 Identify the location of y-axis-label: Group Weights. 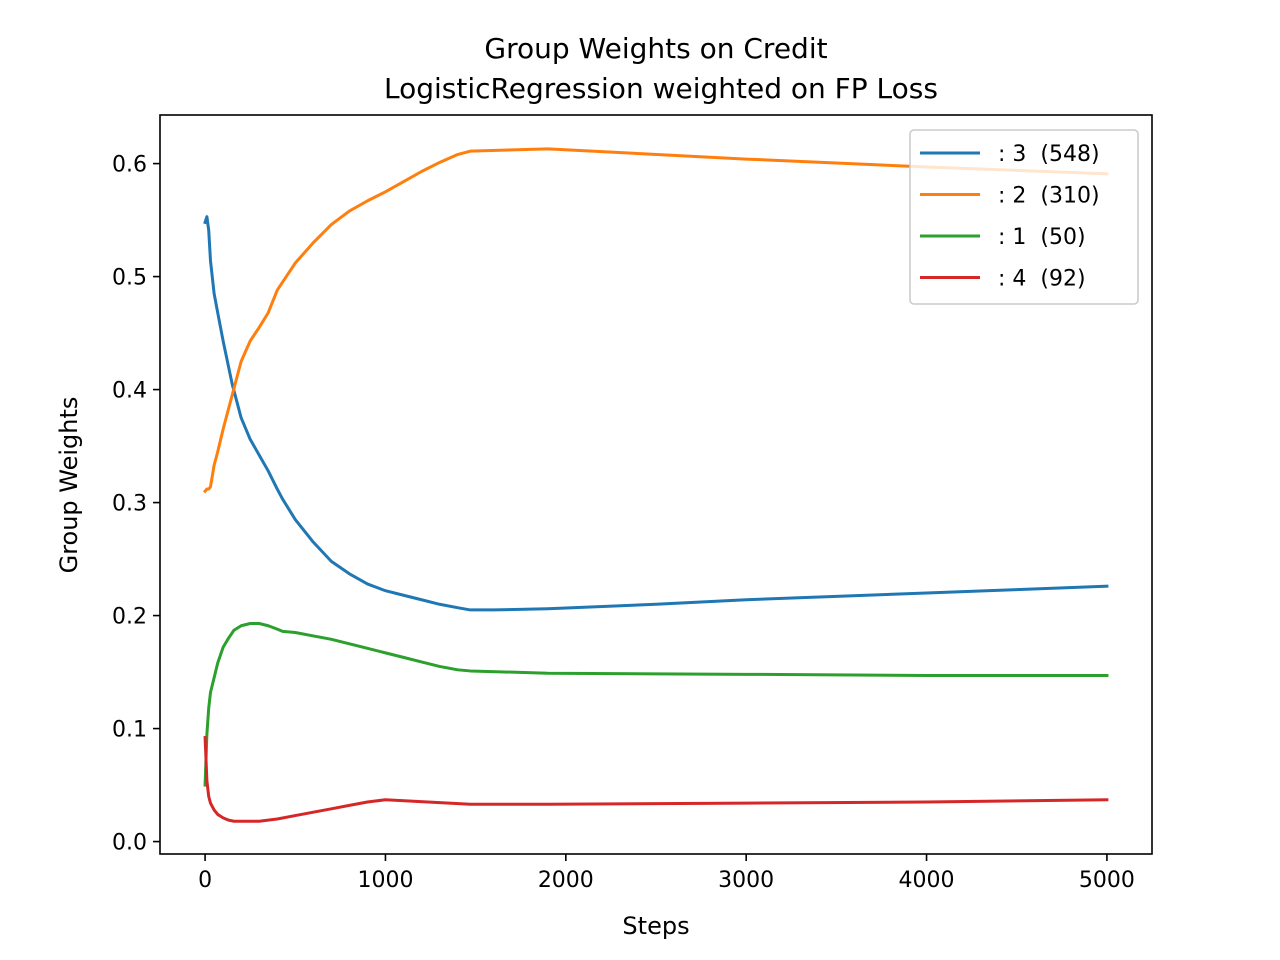
(69, 485).